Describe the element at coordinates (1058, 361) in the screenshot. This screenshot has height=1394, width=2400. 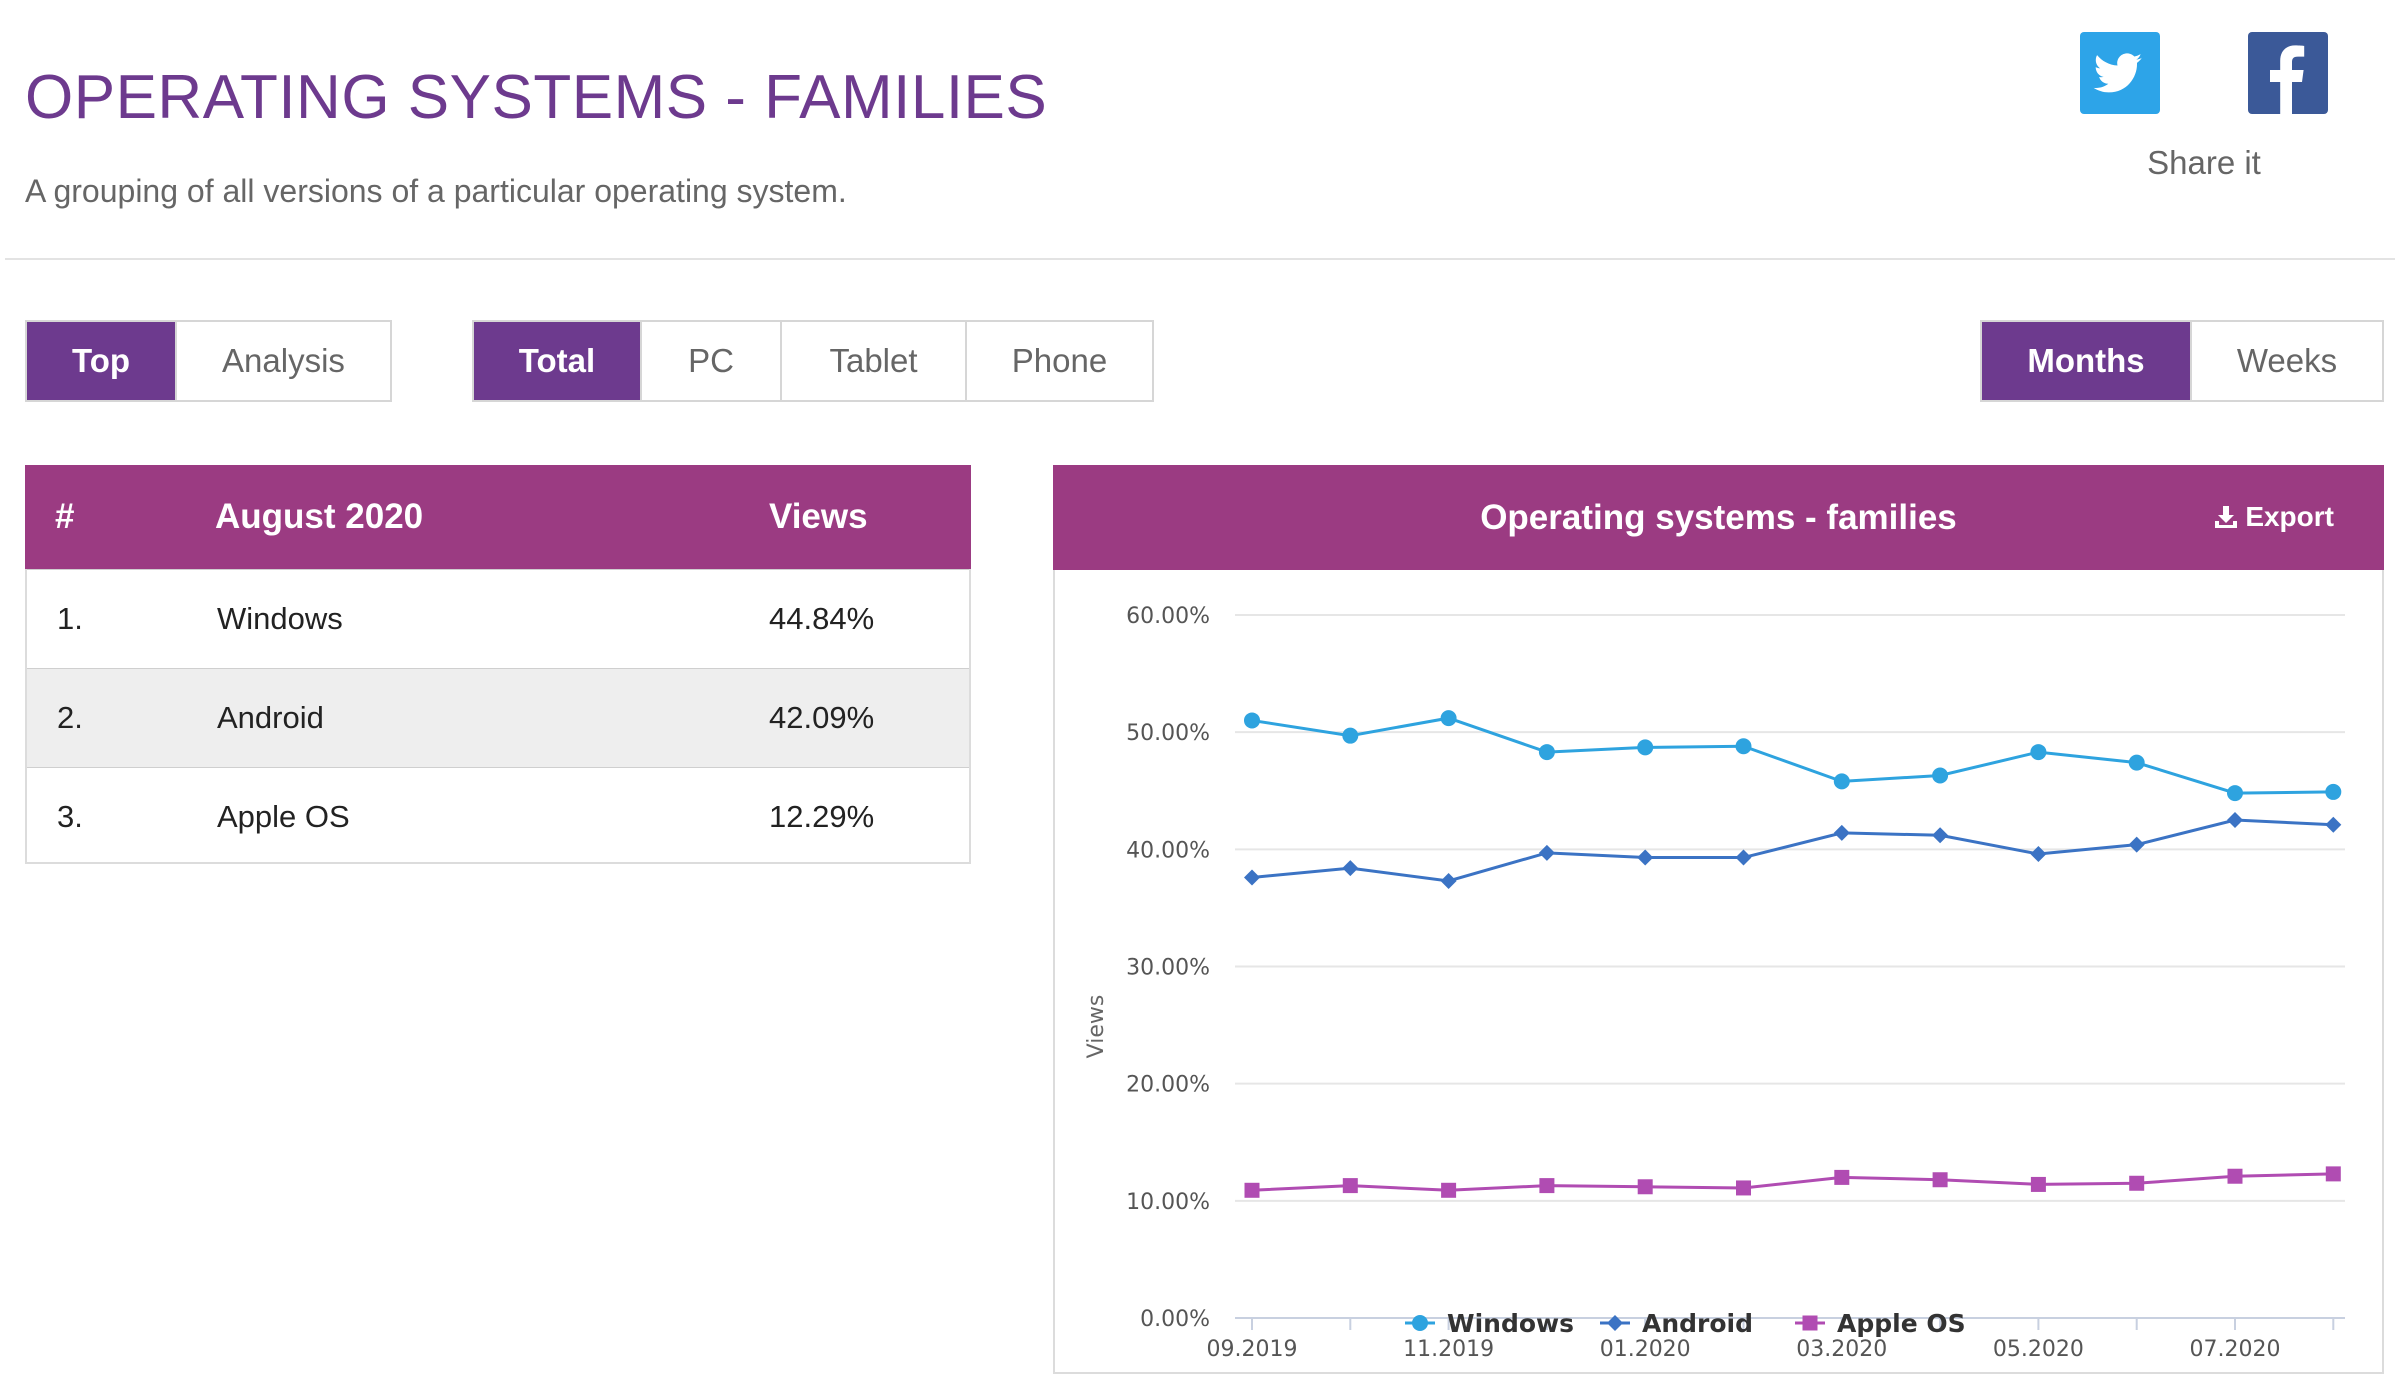
I see `tab-phone: Phone` at that location.